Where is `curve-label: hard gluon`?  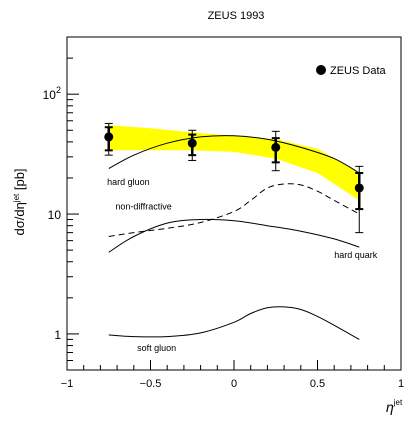 curve-label: hard gluon is located at coordinates (128, 182).